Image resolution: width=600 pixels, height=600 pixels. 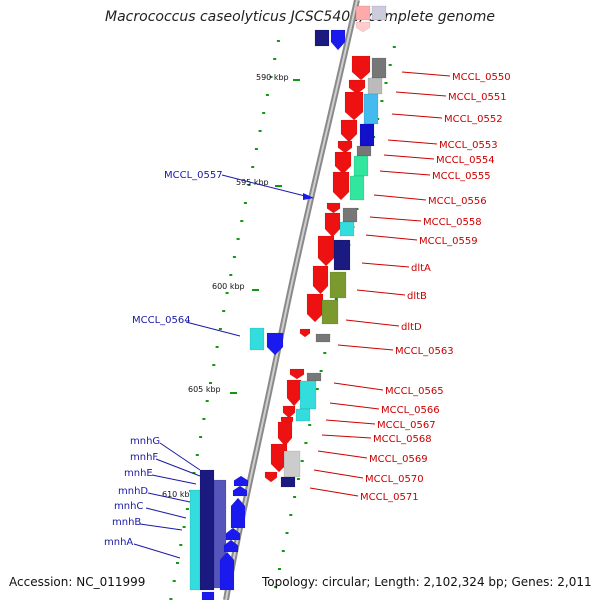 I want to click on gene-label: dltB, so click(x=417, y=296).